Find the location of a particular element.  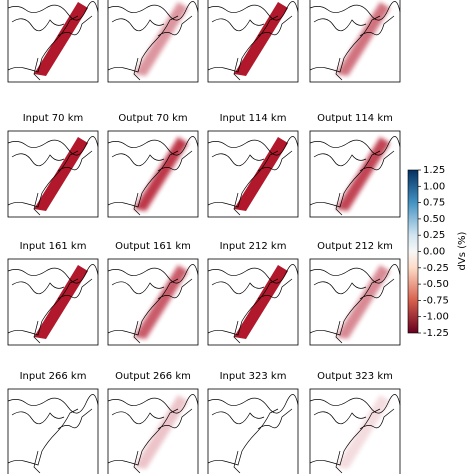

panel-title: Input 161 km is located at coordinates (53, 246).